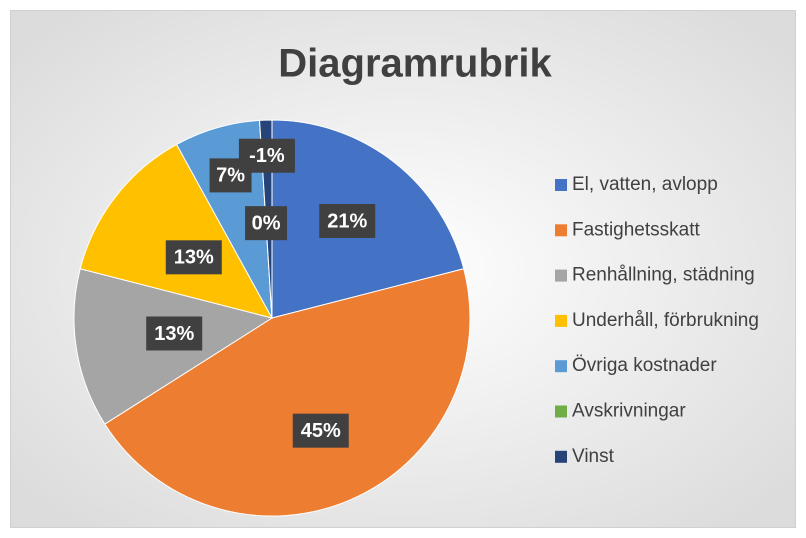 The height and width of the screenshot is (538, 806). I want to click on legend-label: Övriga kostnader, so click(644, 365).